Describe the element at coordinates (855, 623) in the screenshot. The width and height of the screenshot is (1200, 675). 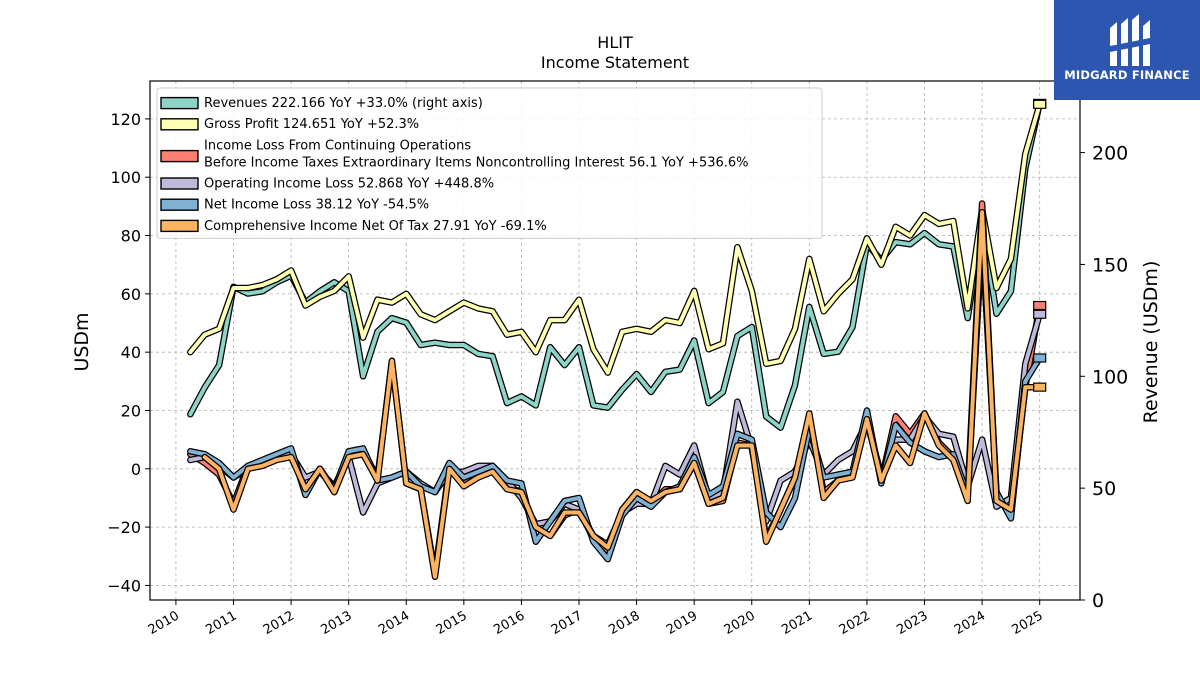
I see `x-tick-label: 2022` at that location.